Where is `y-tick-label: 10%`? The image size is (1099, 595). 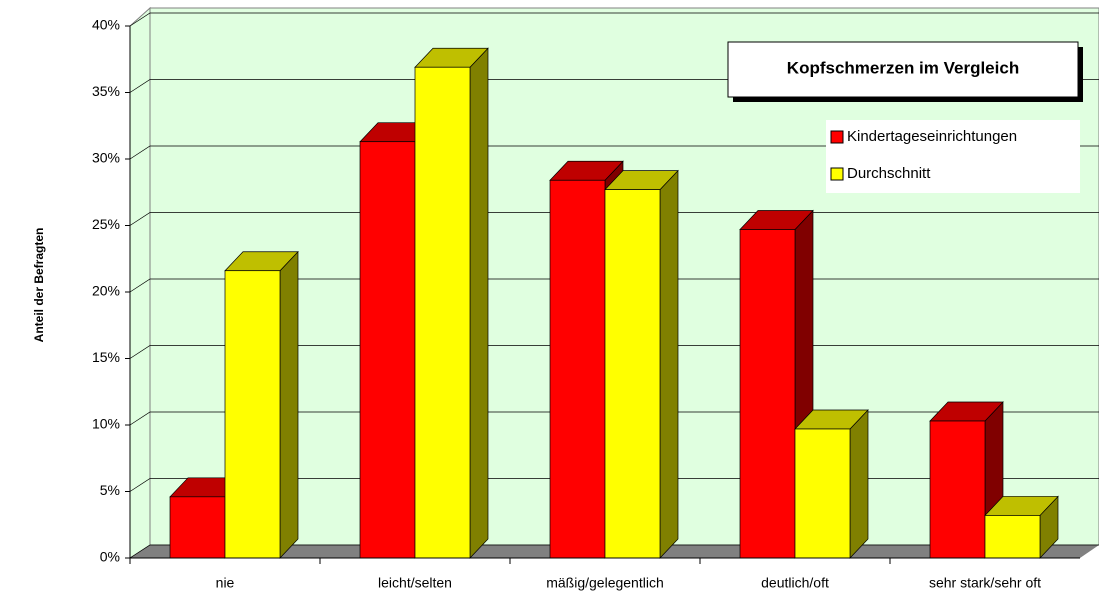 y-tick-label: 10% is located at coordinates (106, 424).